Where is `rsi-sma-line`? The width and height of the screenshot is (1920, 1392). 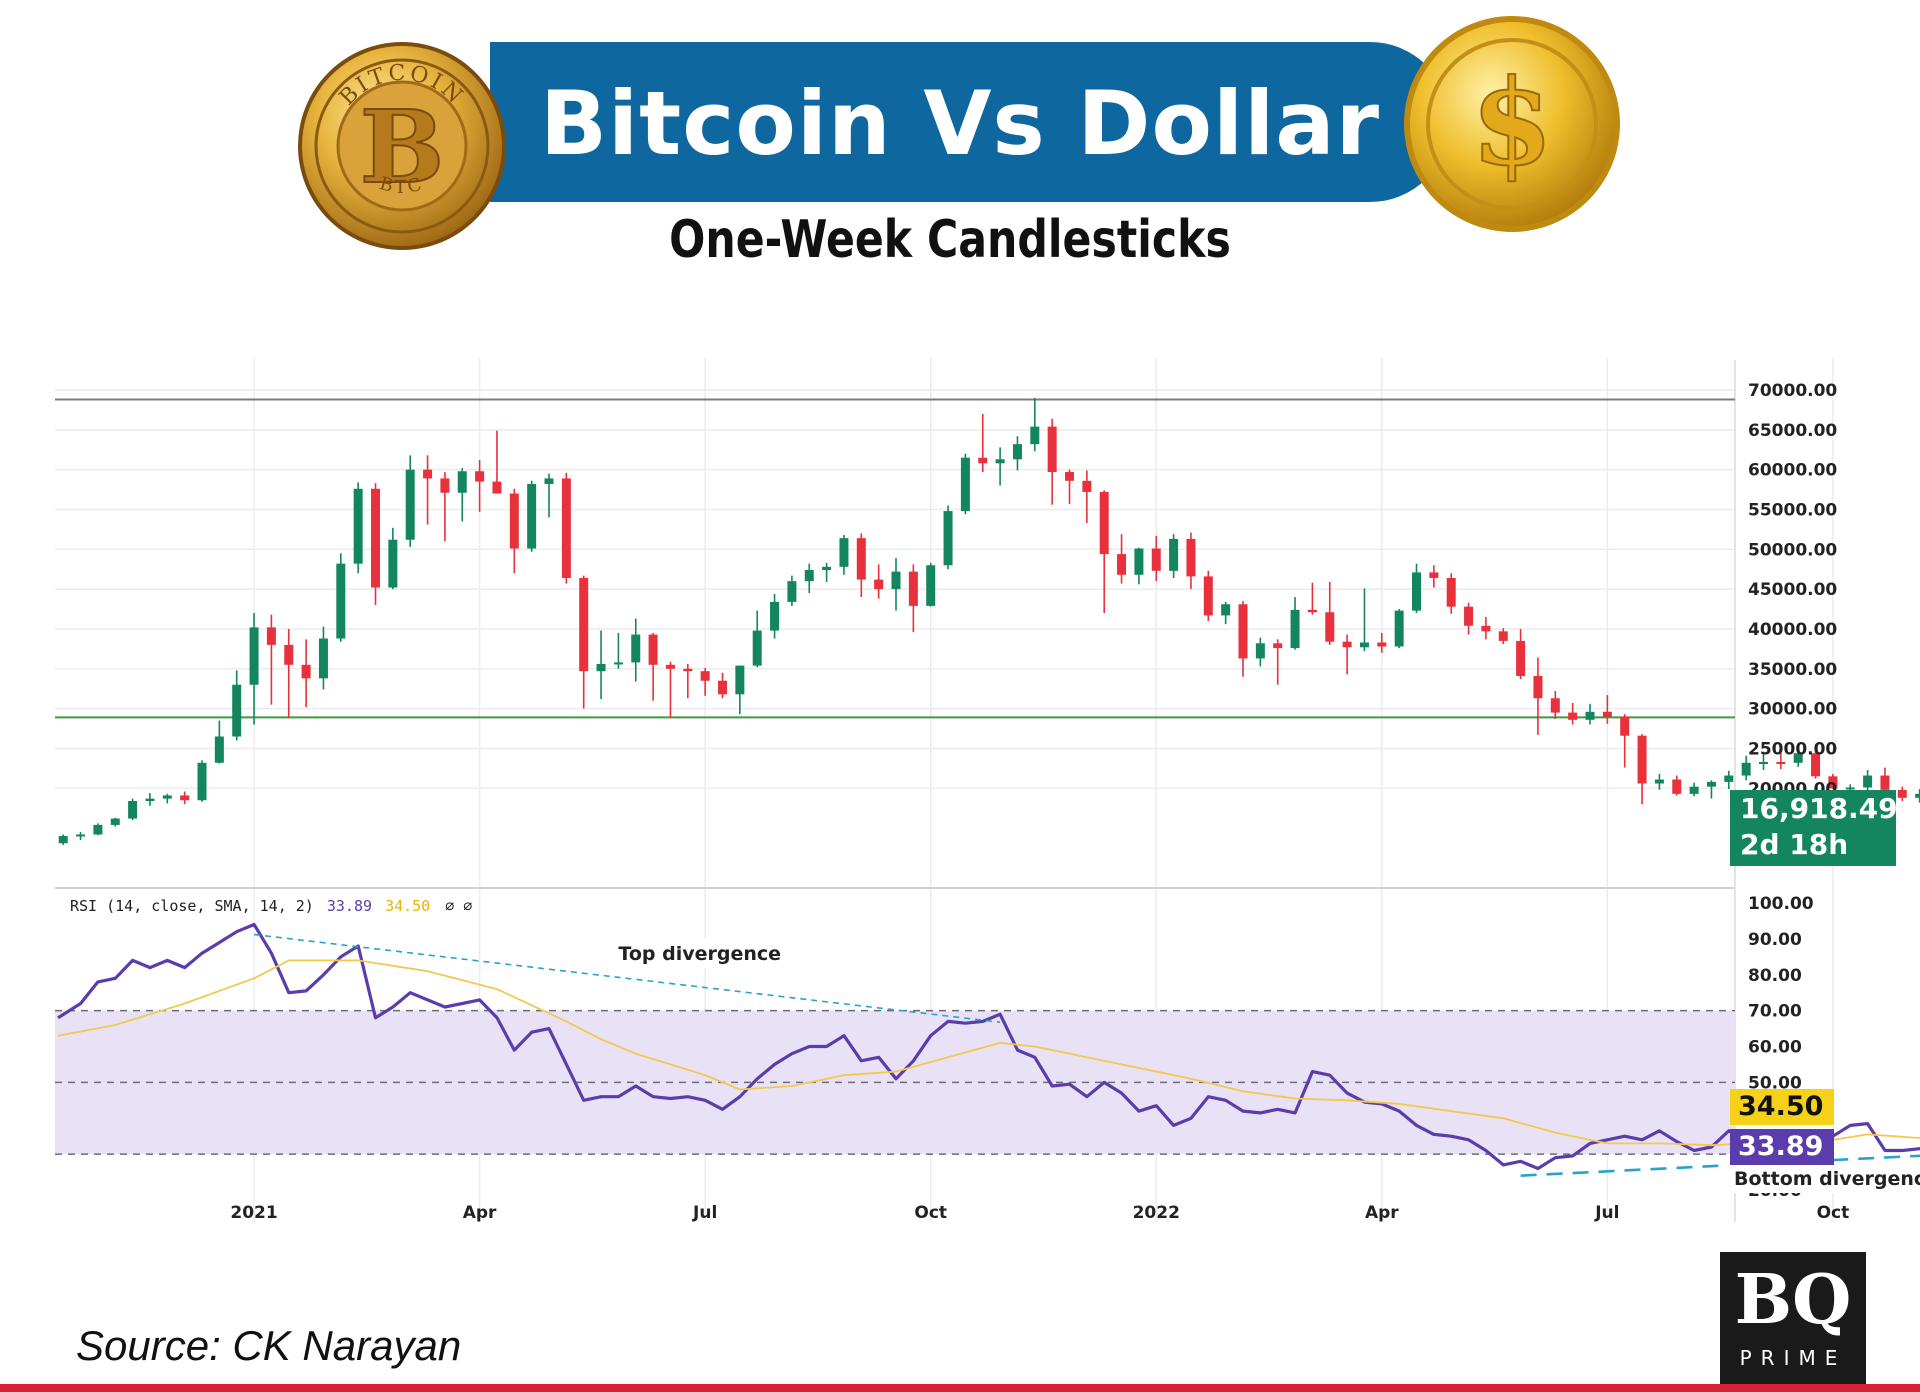 rsi-sma-line is located at coordinates (988, 1053).